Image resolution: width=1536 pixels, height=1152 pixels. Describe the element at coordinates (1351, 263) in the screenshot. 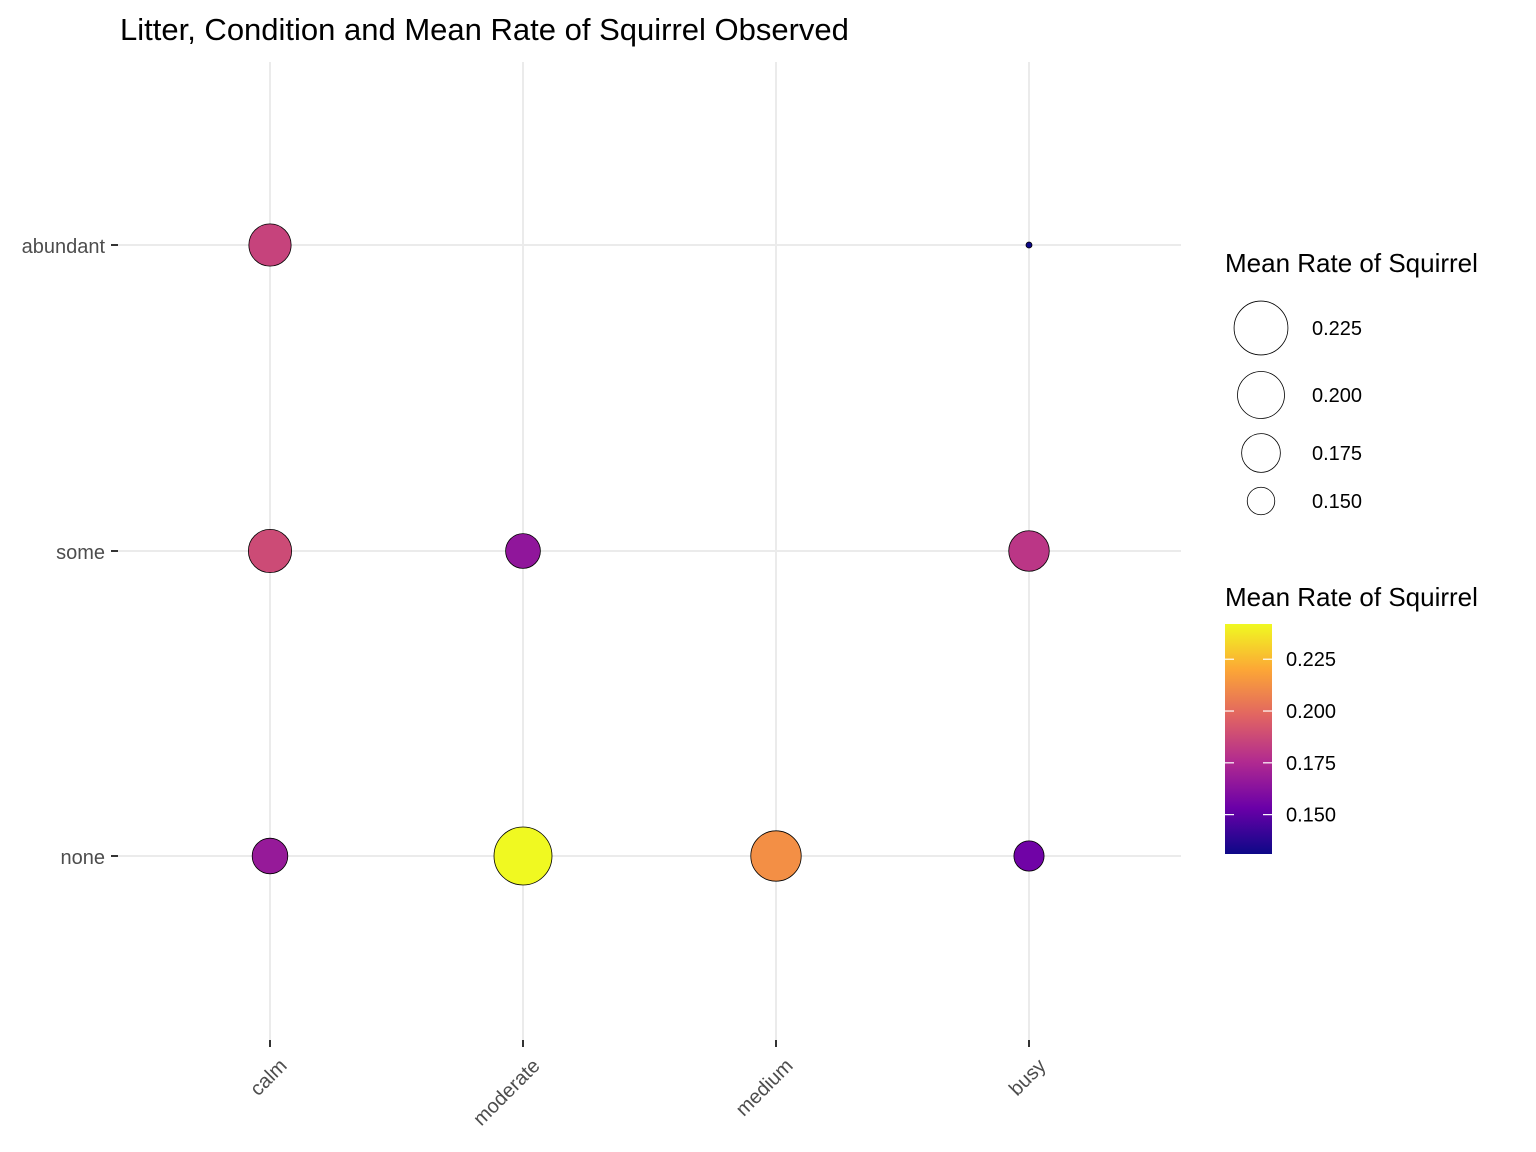

I see `size-legend-title: Mean Rate of Squirrel` at that location.